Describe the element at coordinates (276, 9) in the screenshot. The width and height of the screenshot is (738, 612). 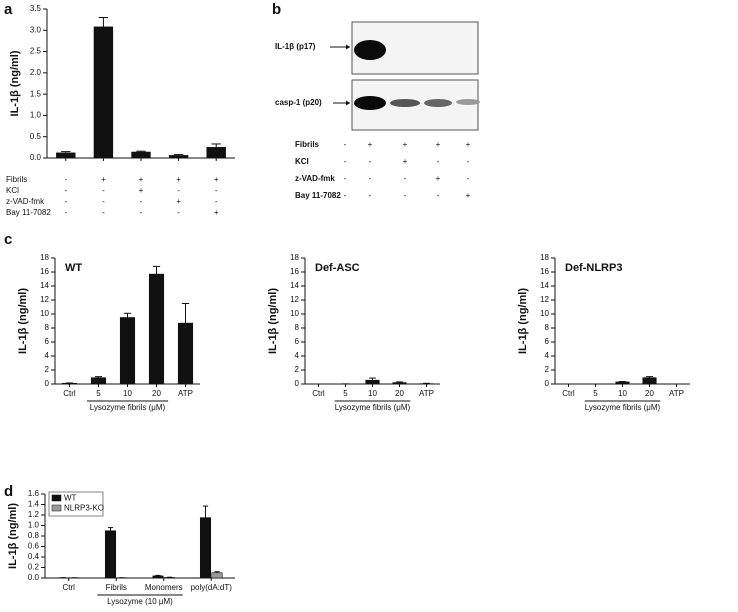
I see `panel-letter: b` at that location.